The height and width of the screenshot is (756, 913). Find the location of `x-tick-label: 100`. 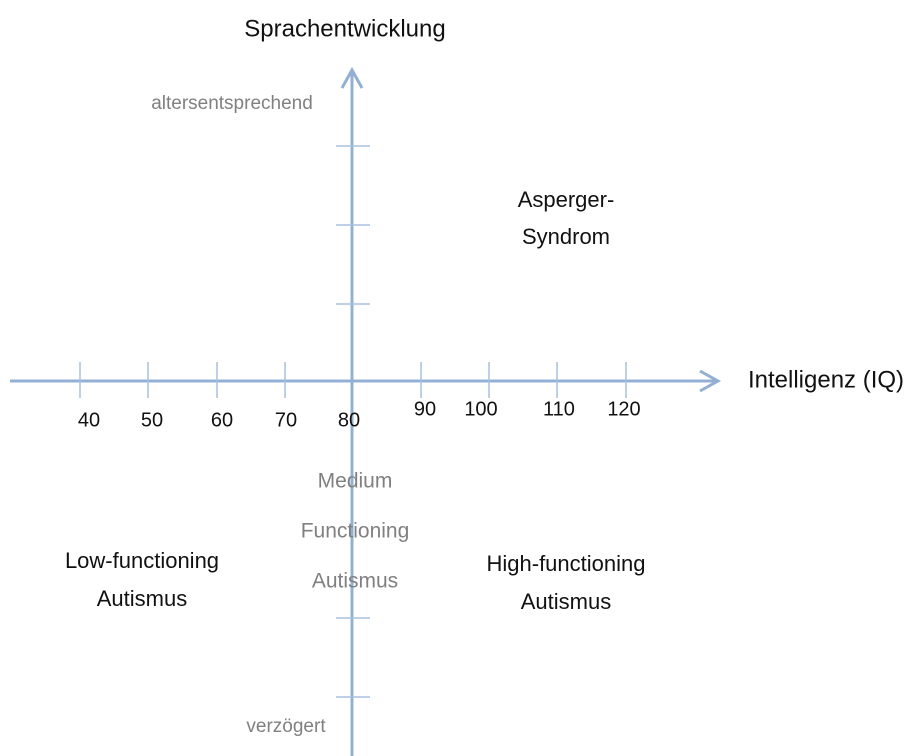

x-tick-label: 100 is located at coordinates (480, 409).